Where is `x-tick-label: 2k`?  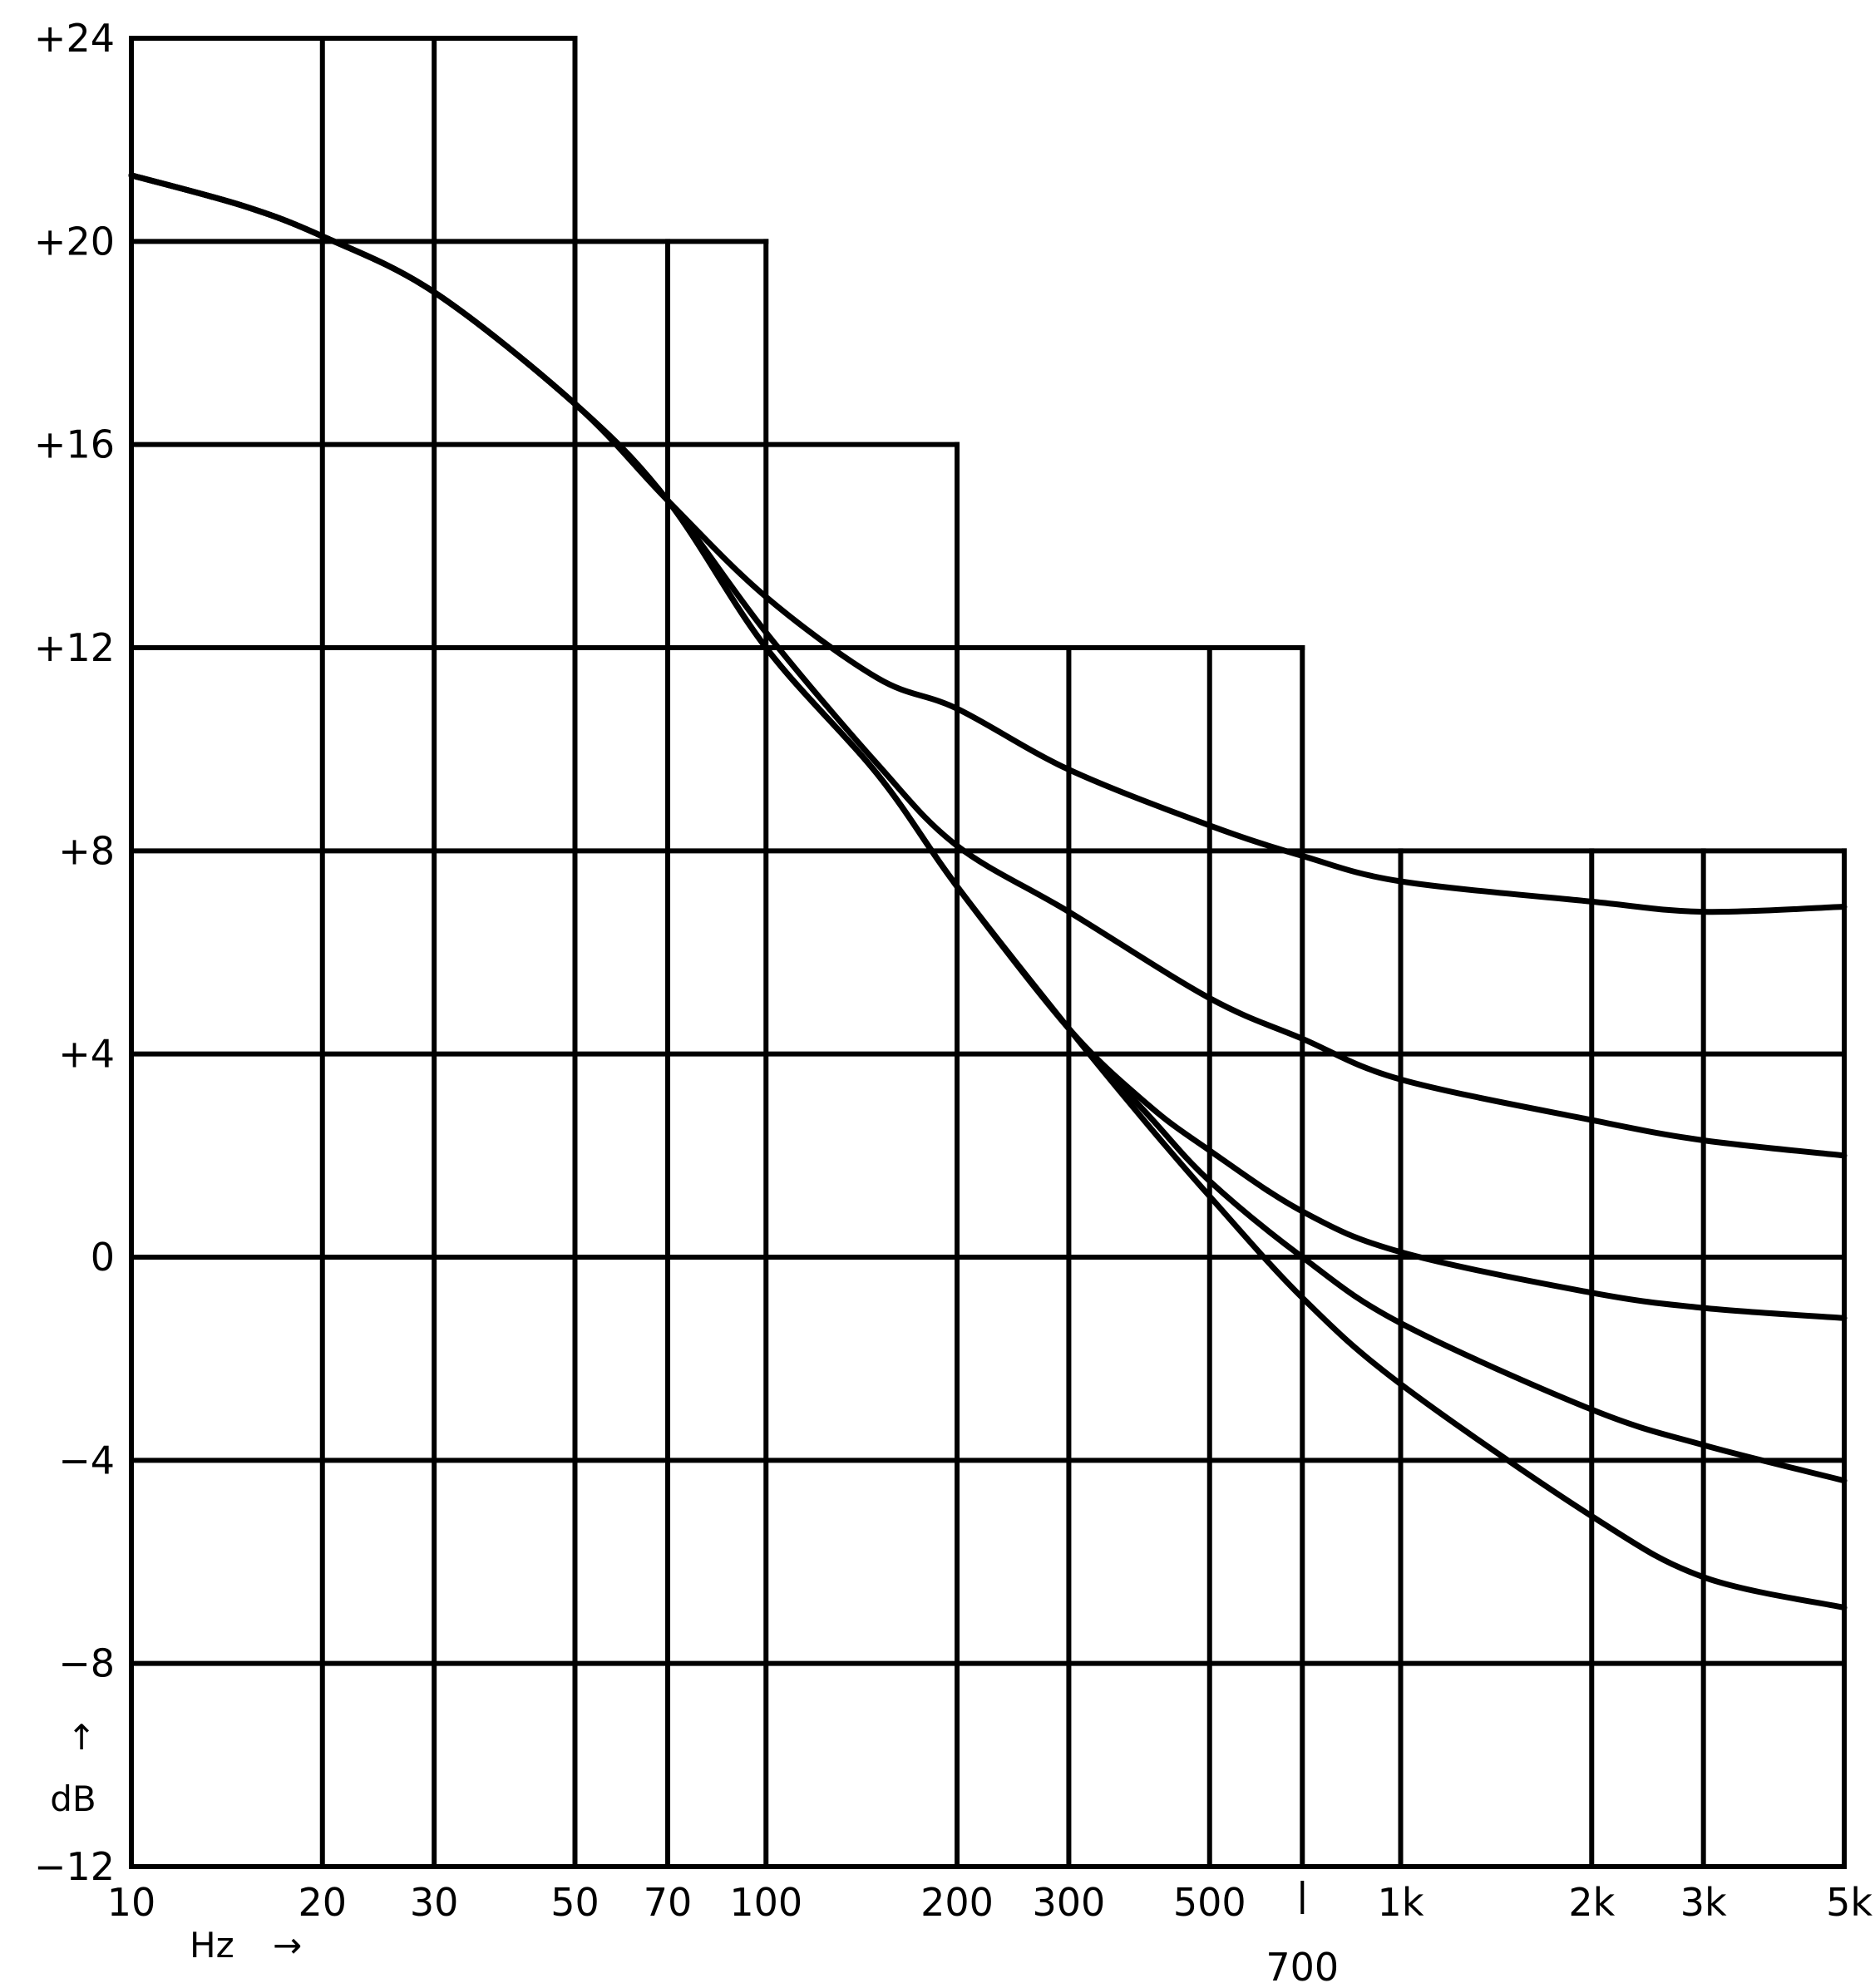
x-tick-label: 2k is located at coordinates (1592, 1902).